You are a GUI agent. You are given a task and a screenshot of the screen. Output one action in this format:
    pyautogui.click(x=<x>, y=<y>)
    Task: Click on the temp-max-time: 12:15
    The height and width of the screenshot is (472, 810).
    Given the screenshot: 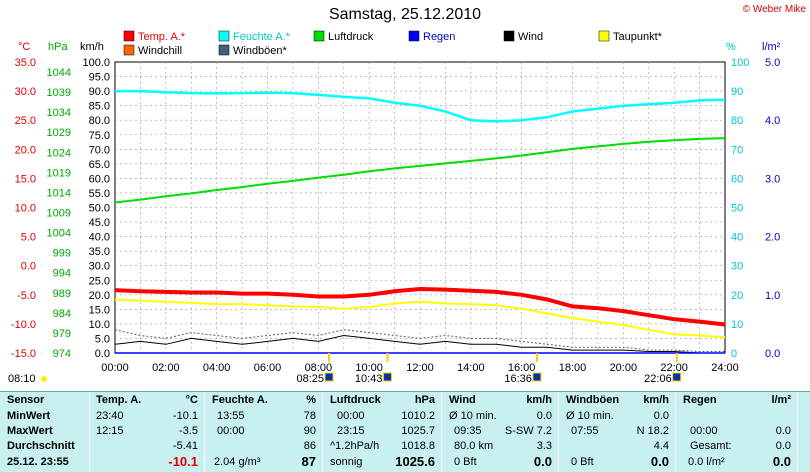 What is the action you would take?
    pyautogui.click(x=110, y=431)
    